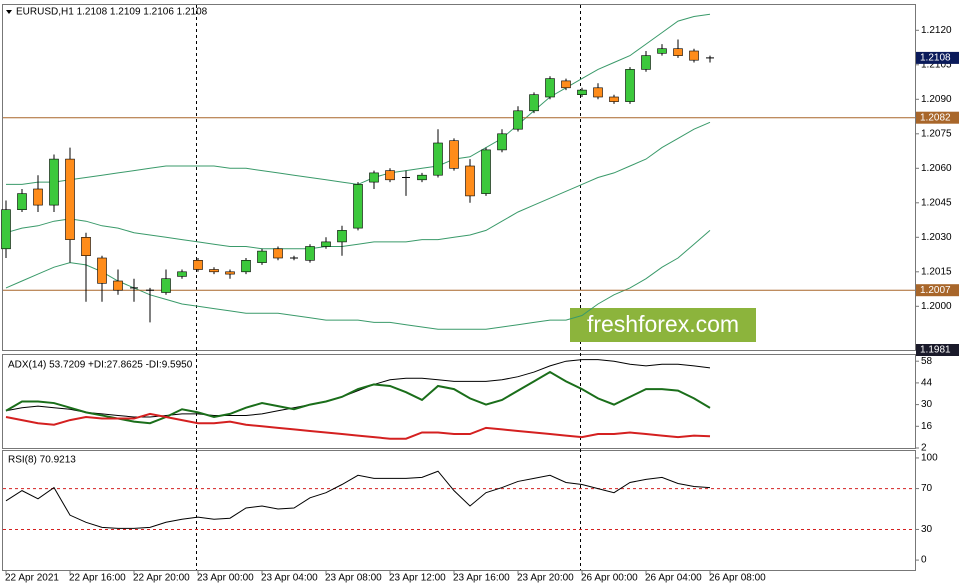 This screenshot has width=961, height=585. I want to click on watermark: freshforex.com, so click(663, 324).